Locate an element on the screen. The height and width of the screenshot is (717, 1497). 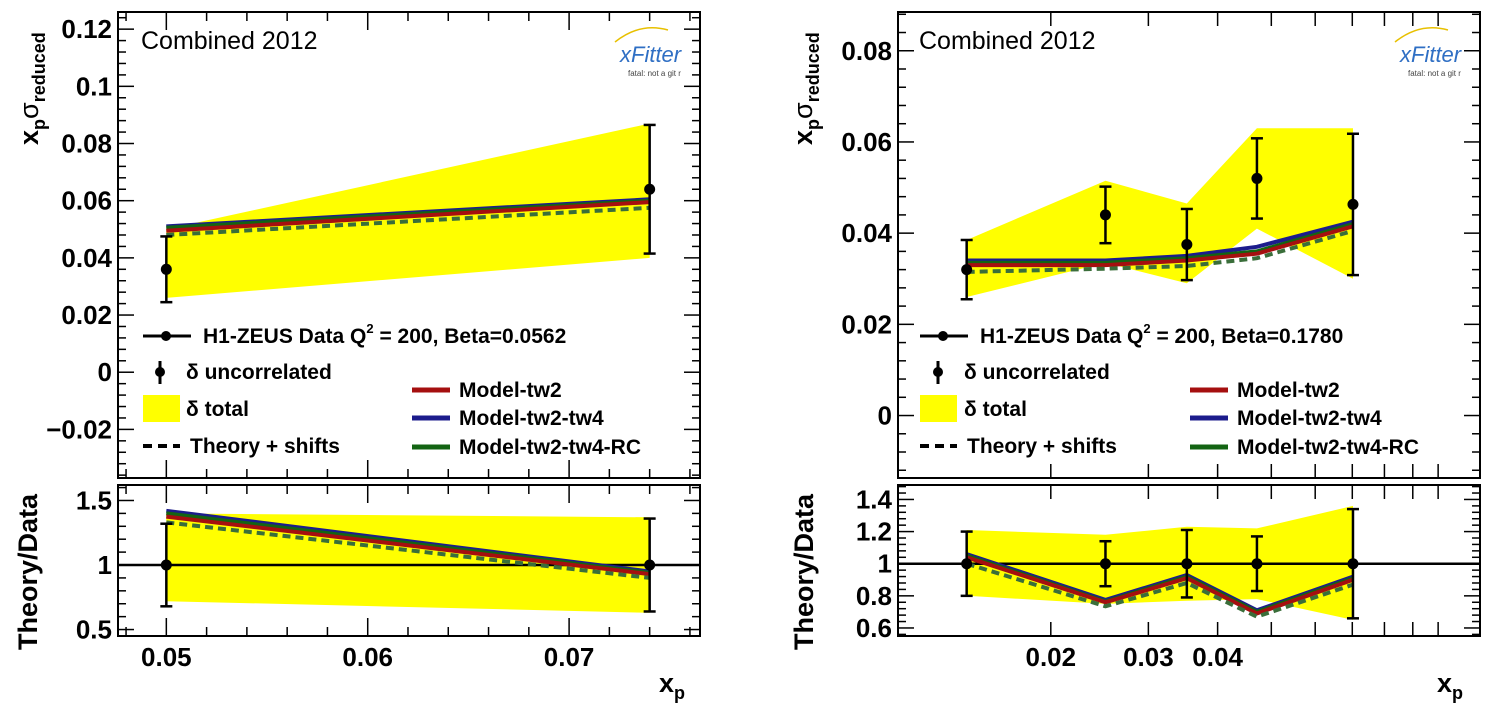
right-legend-tw2: Model-tw2 is located at coordinates (1288, 390).